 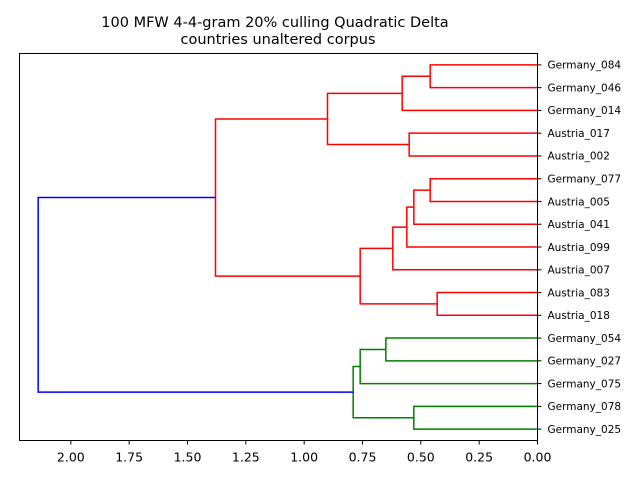 I want to click on x-axis: 2.00 1.75 1.50 1.25 1.00 0.75 0.50 0.25 0.00, so click(x=304, y=452).